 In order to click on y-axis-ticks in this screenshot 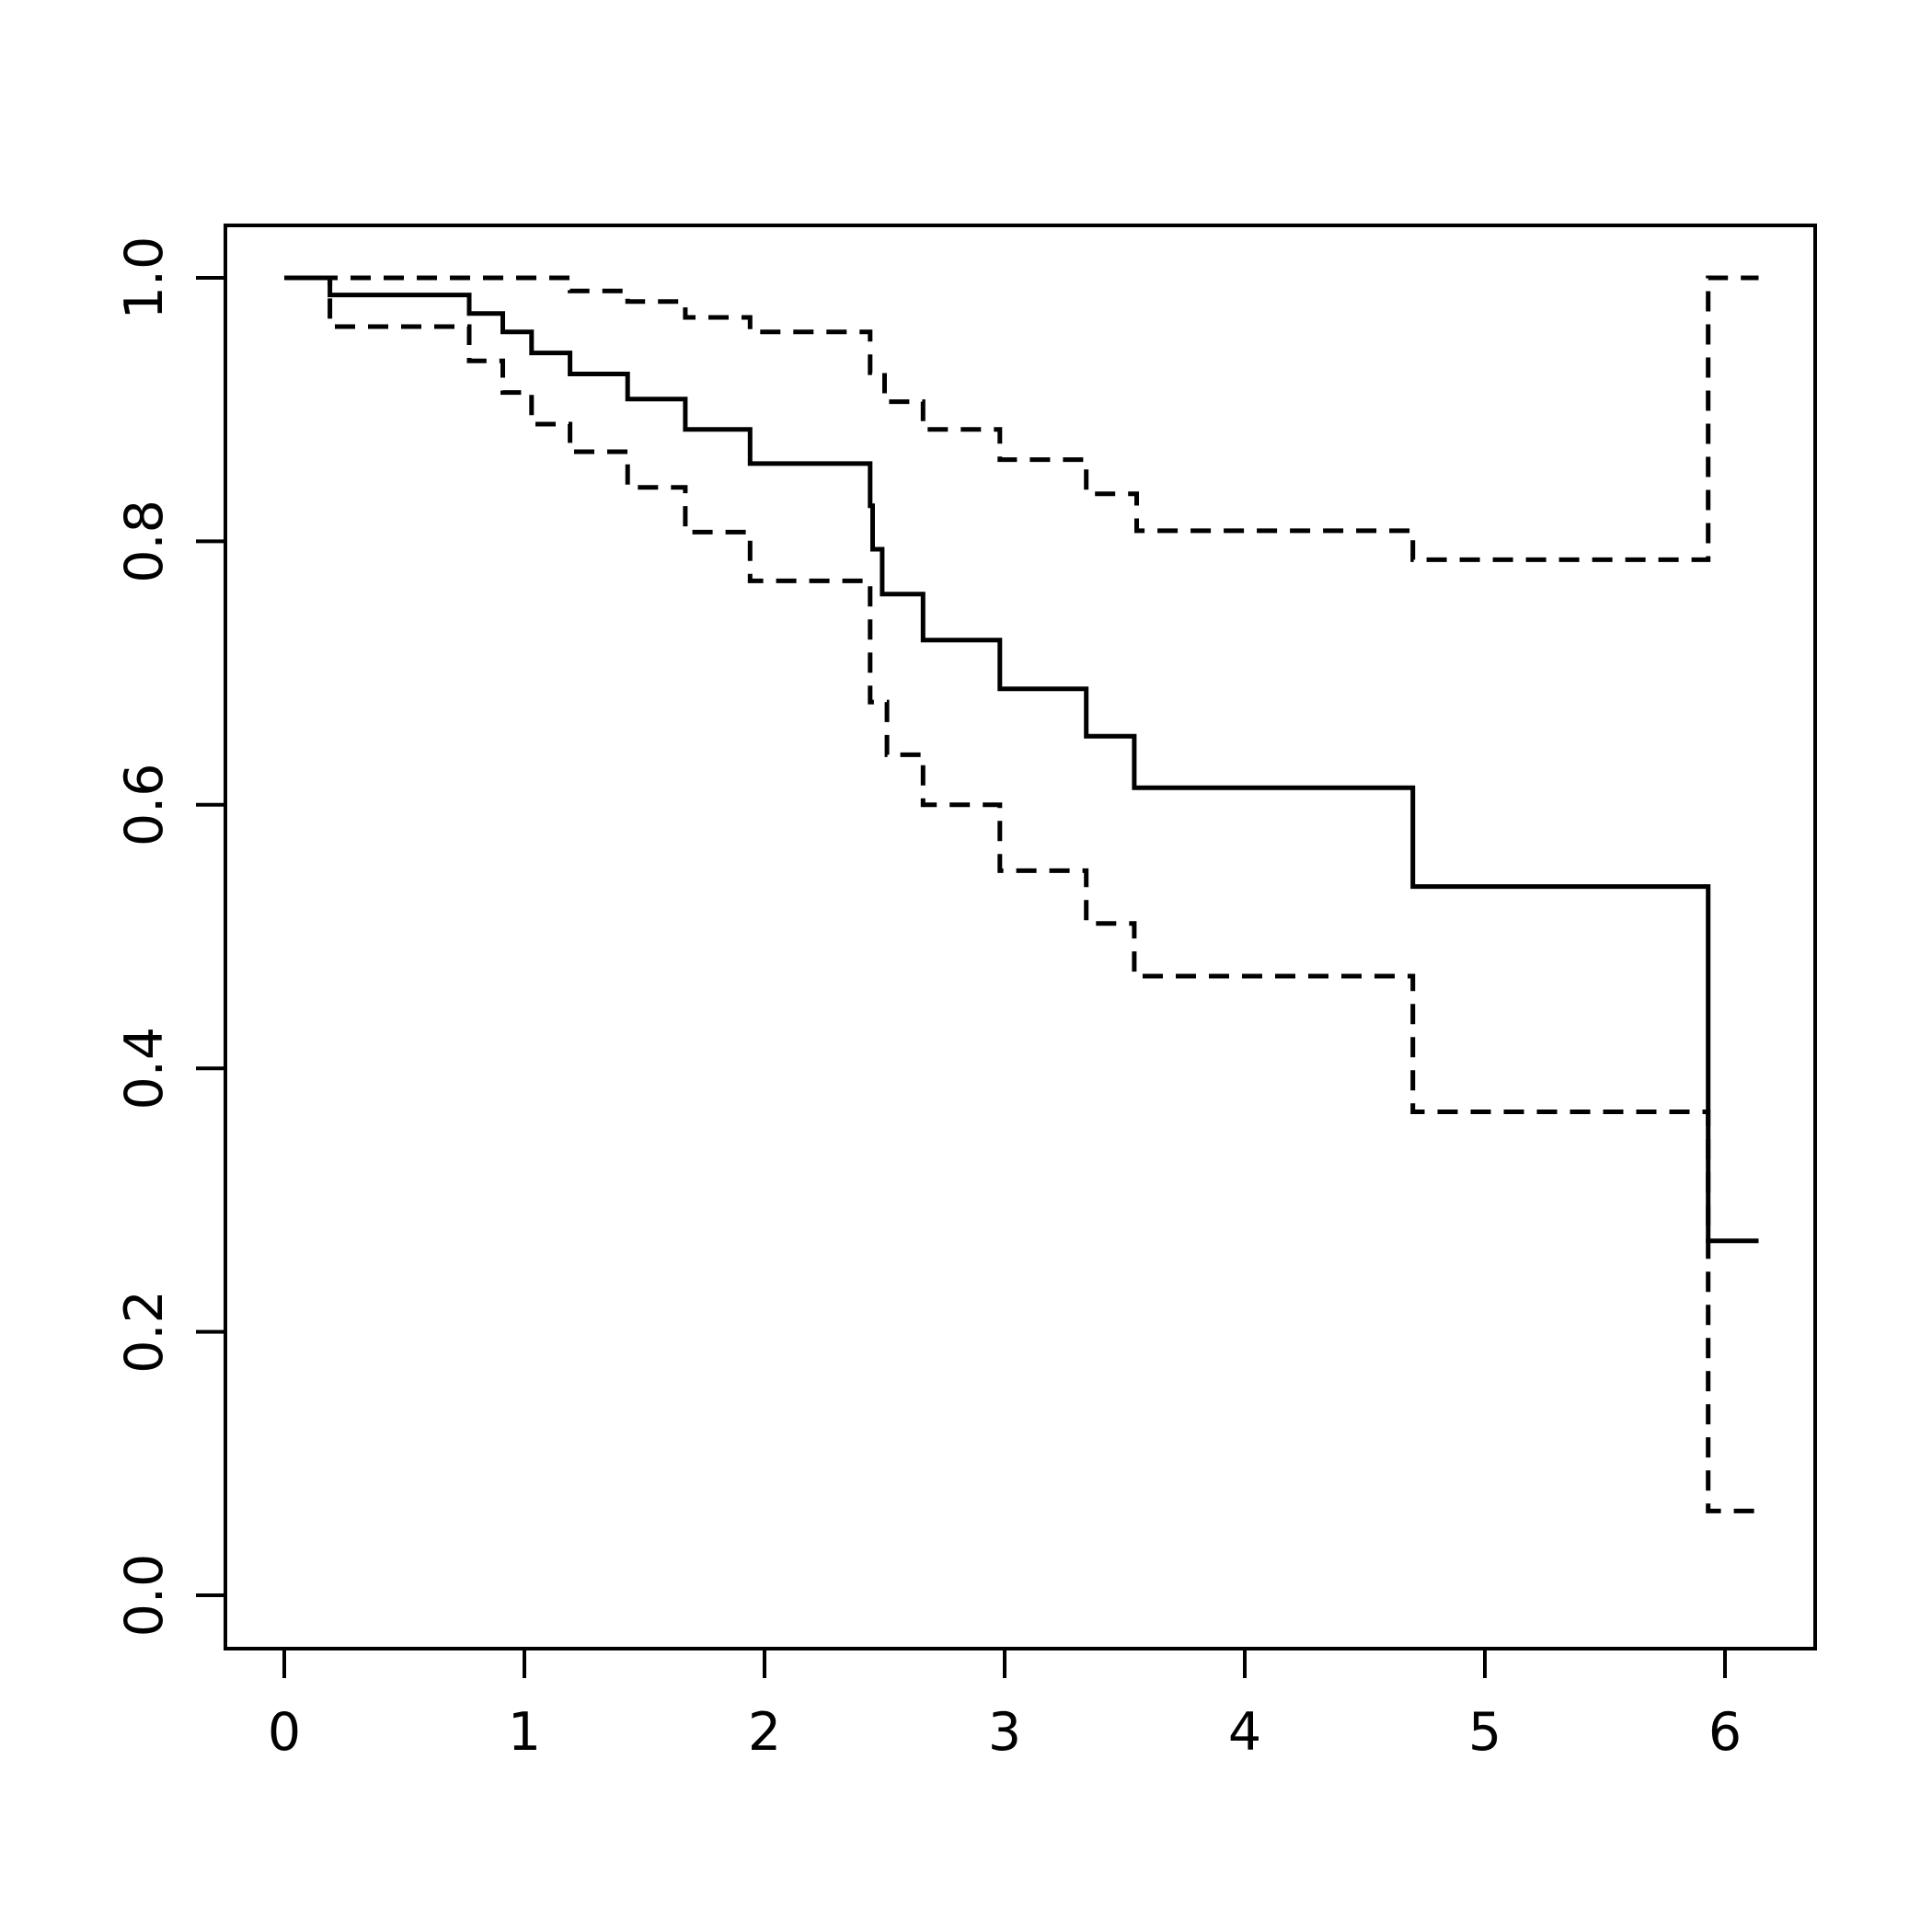, I will do `click(210, 936)`.